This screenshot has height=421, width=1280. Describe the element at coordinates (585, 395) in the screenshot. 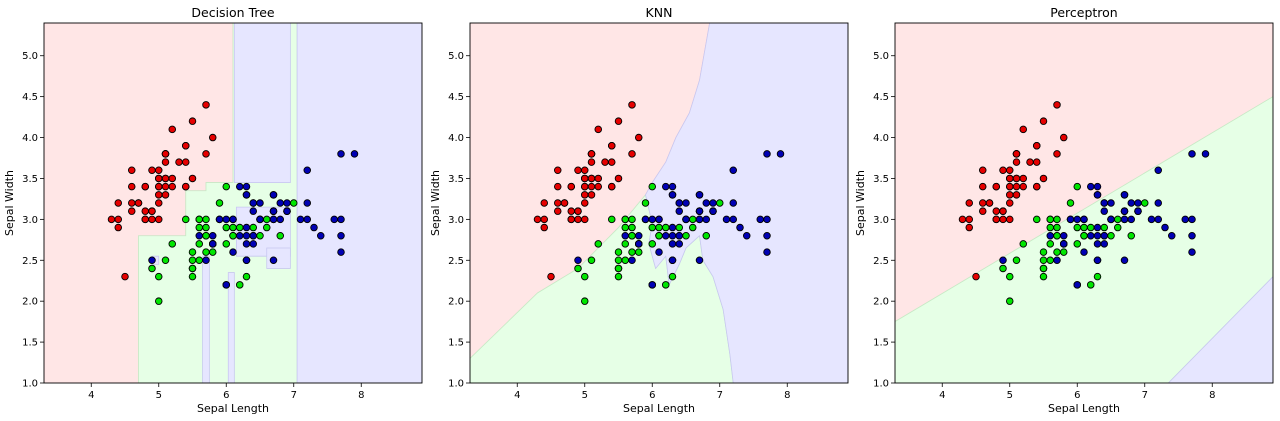

I see `x-tick-label: 5` at that location.